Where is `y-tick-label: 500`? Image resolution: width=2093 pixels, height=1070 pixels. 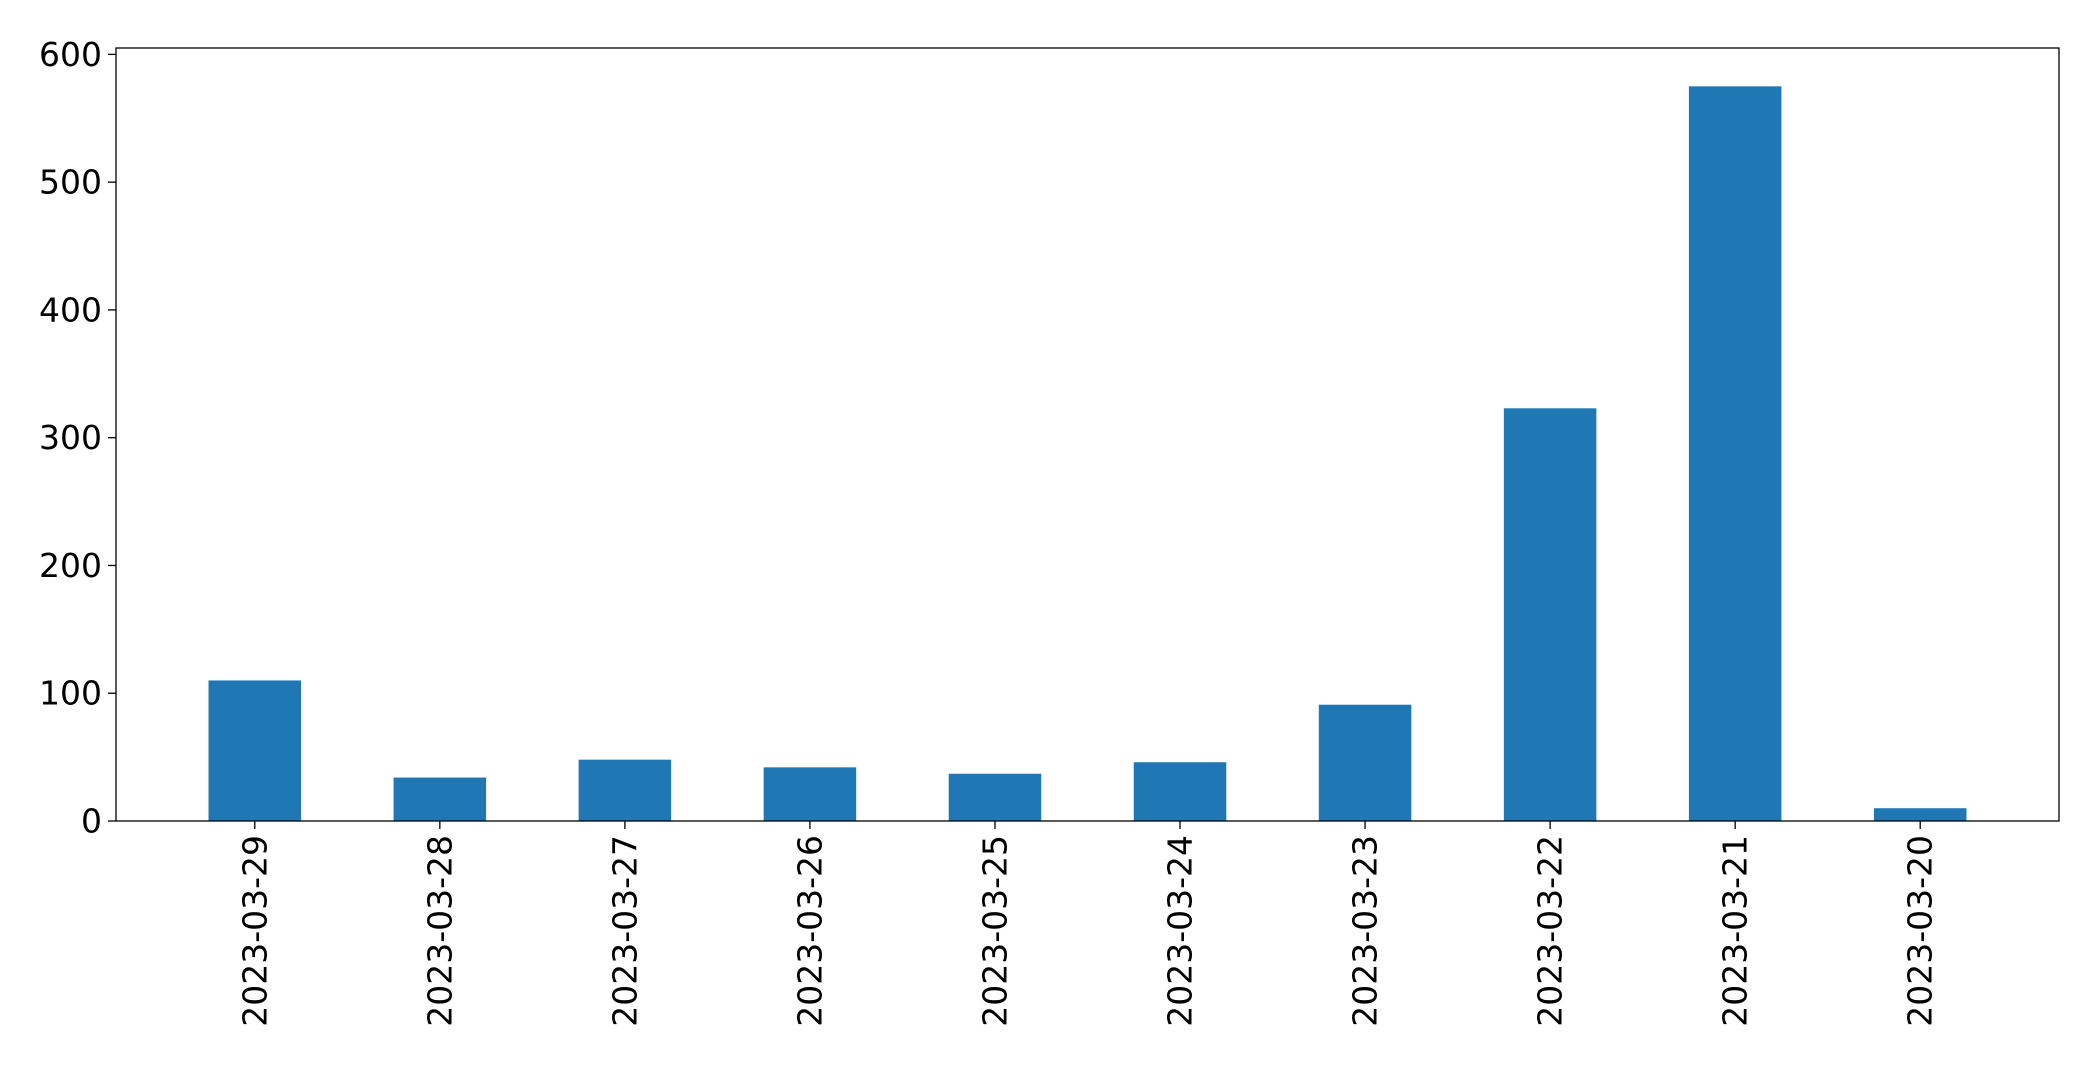
y-tick-label: 500 is located at coordinates (70, 182).